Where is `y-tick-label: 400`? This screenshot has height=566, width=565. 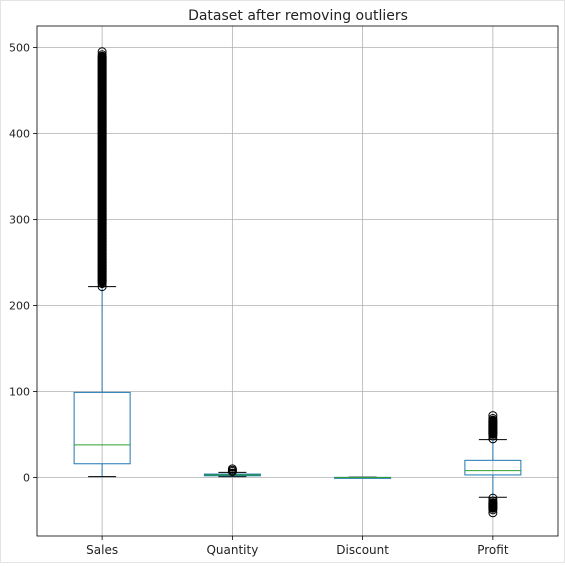
y-tick-label: 400 is located at coordinates (19, 134).